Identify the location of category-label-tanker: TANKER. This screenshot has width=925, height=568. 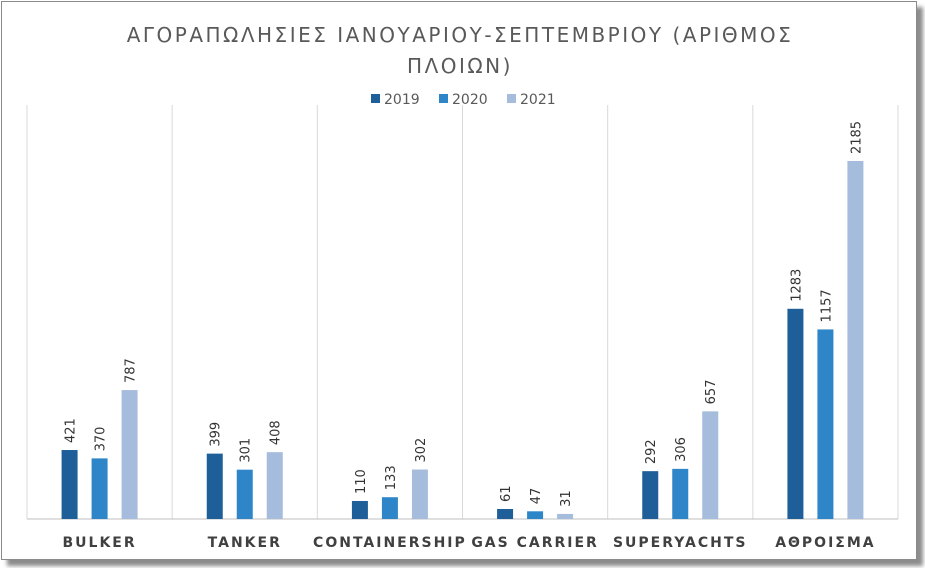
(245, 543).